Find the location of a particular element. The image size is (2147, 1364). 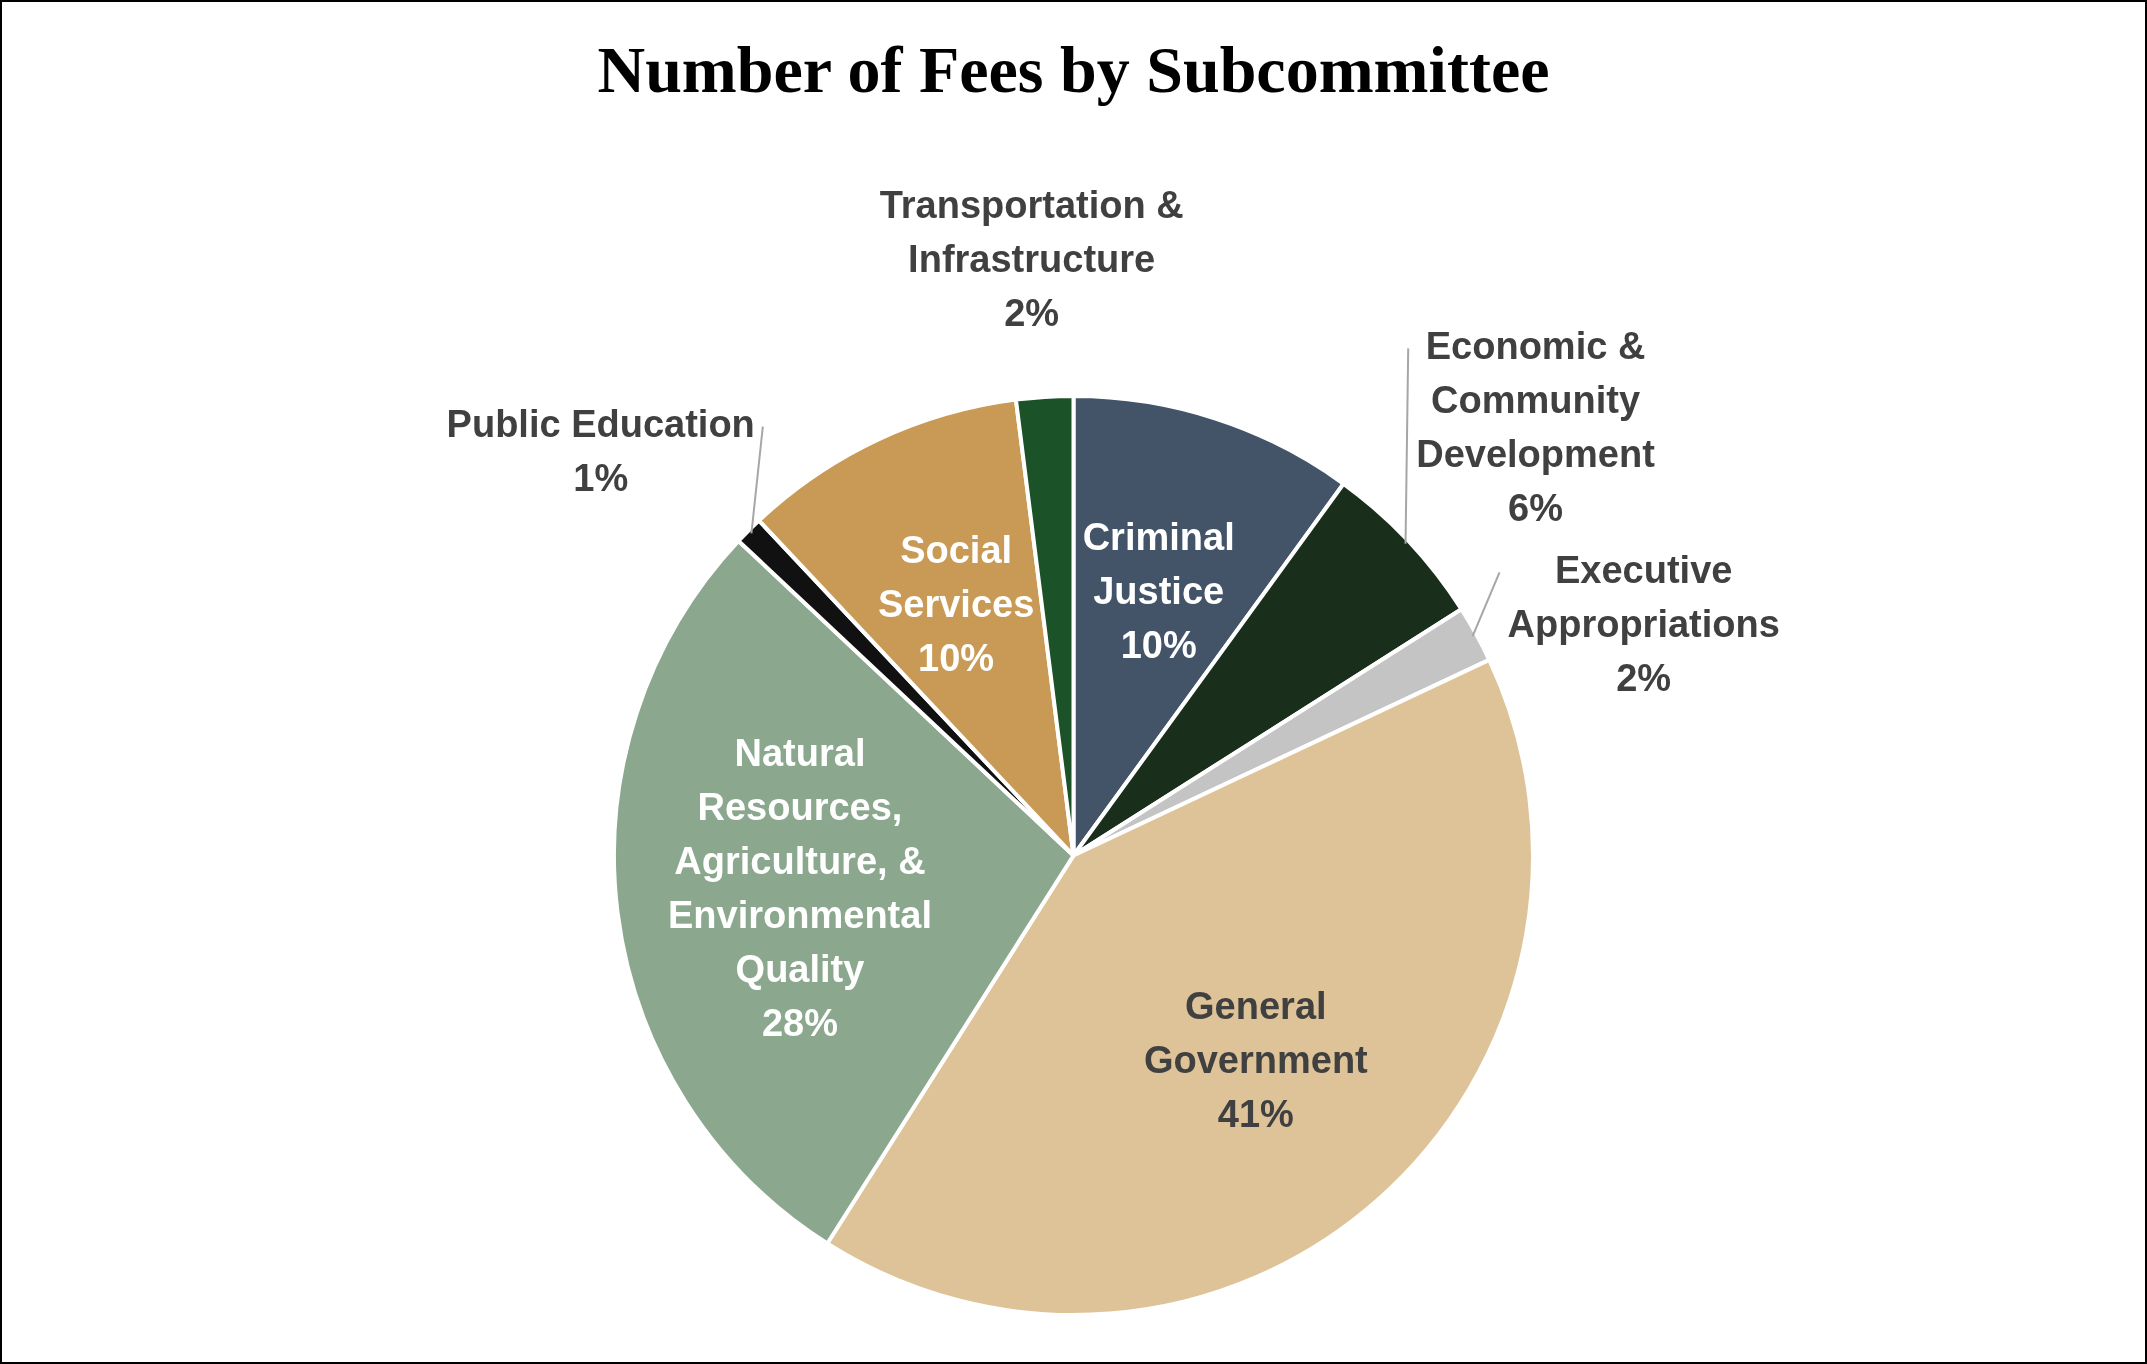

slice-label: Criminal Justice is located at coordinates (1158, 563).